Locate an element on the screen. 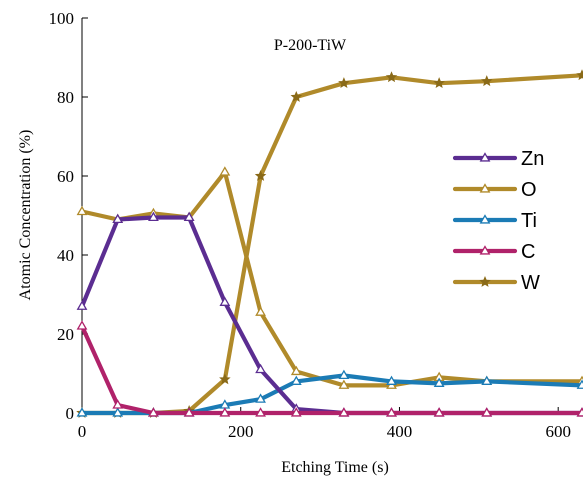 Image resolution: width=583 pixels, height=477 pixels. x-tick-label: 600 is located at coordinates (558, 431).